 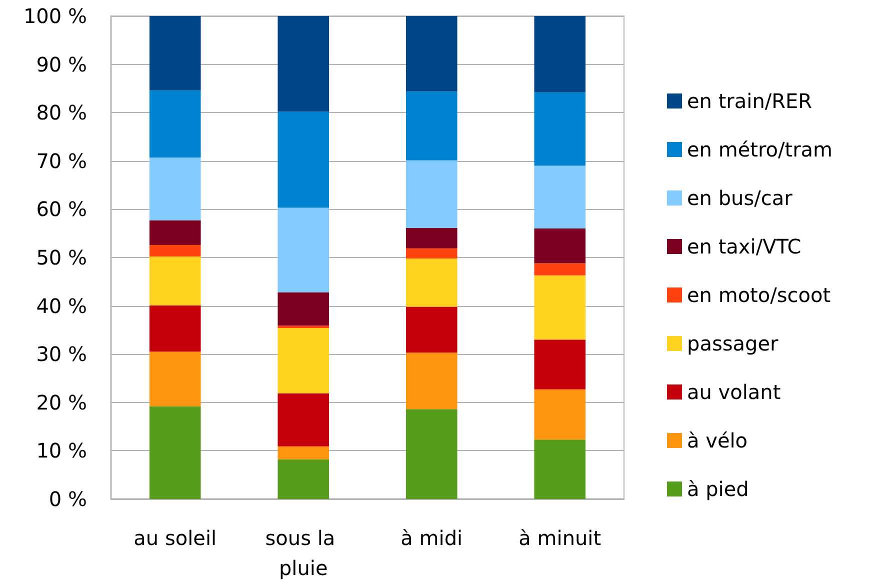 I want to click on y-tick-label: 0 %, so click(x=67, y=499).